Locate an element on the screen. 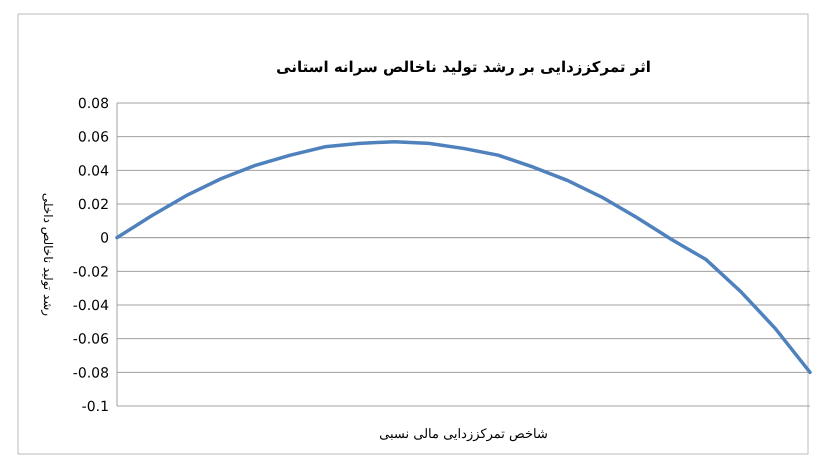 The width and height of the screenshot is (820, 458). y-tick-label: 0.08 is located at coordinates (93, 104).